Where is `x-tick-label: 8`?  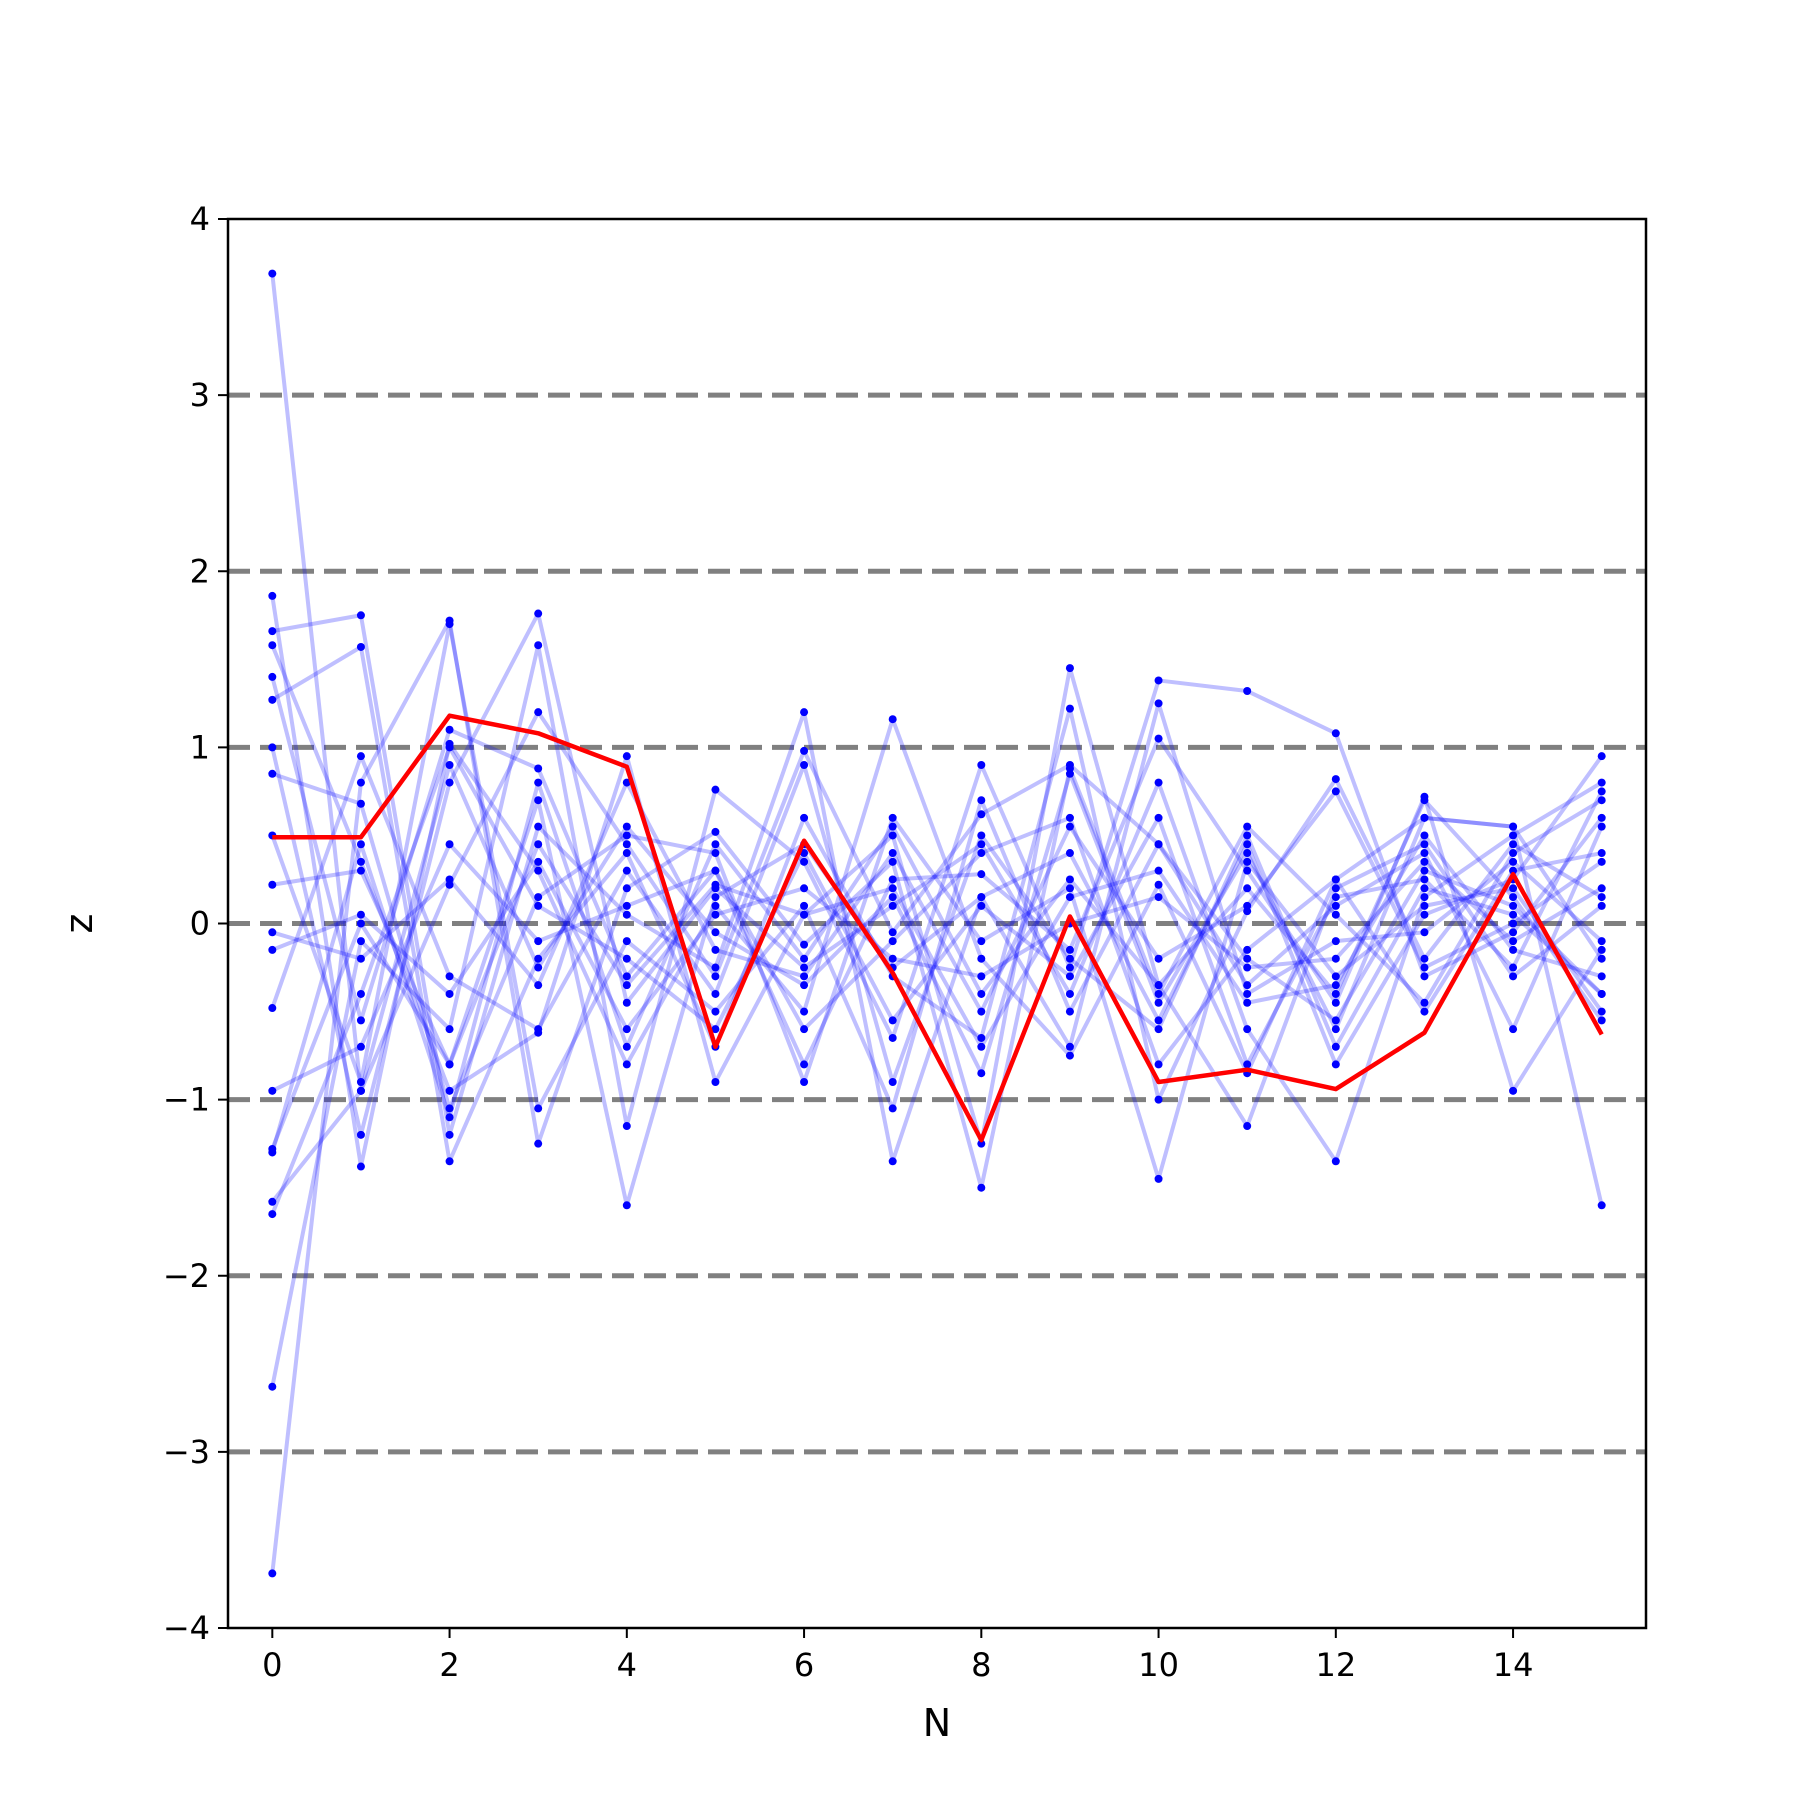
x-tick-label: 8 is located at coordinates (981, 1665).